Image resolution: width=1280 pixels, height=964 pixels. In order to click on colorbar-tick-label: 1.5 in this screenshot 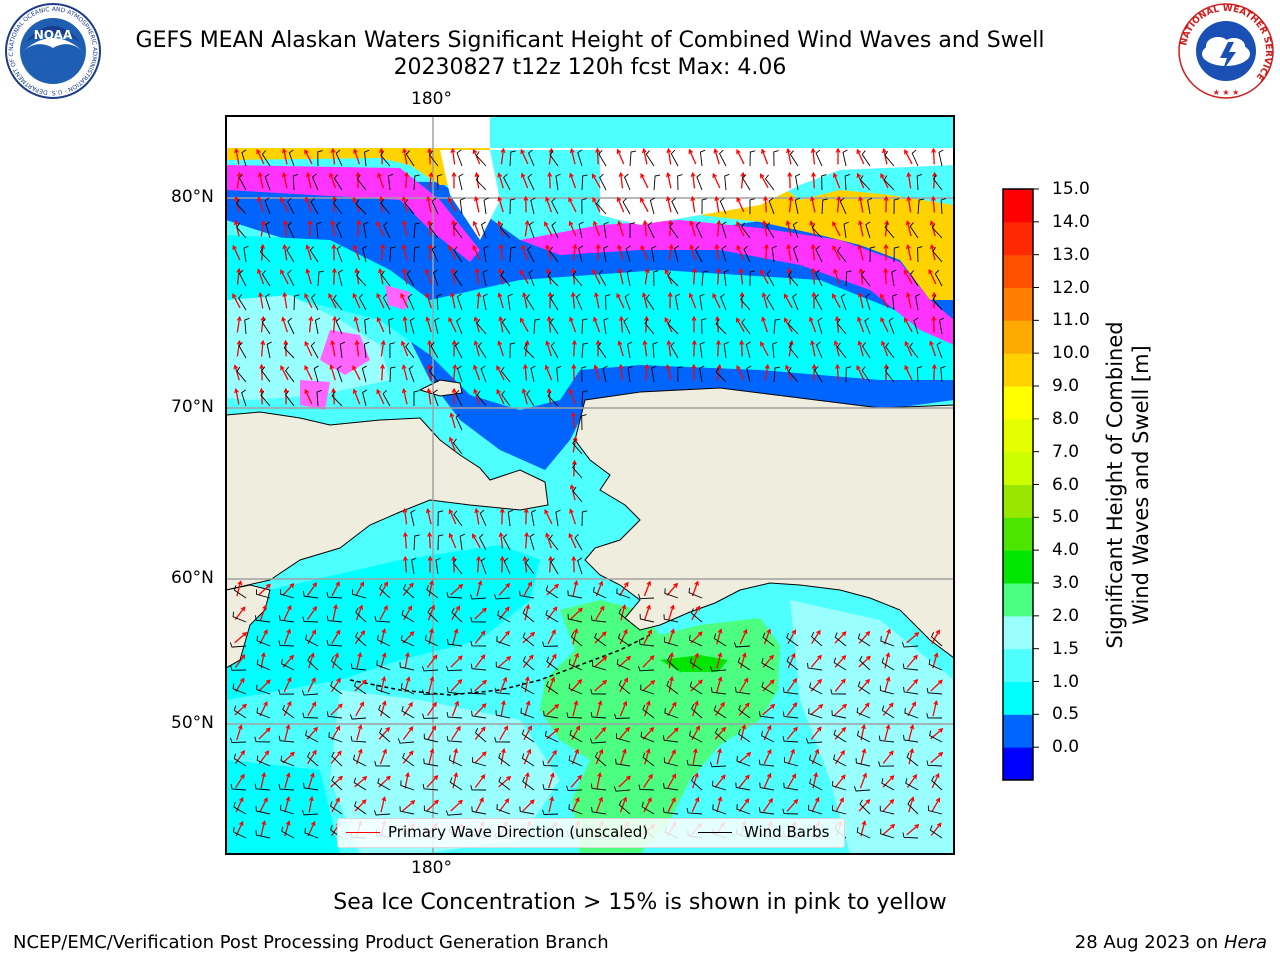, I will do `click(1065, 649)`.